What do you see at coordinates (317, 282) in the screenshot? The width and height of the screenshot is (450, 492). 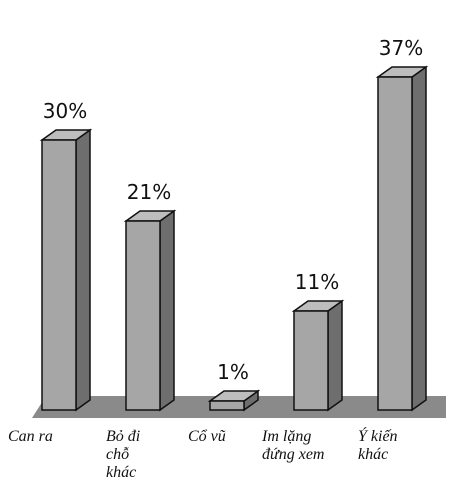 I see `data-label: 11%` at bounding box center [317, 282].